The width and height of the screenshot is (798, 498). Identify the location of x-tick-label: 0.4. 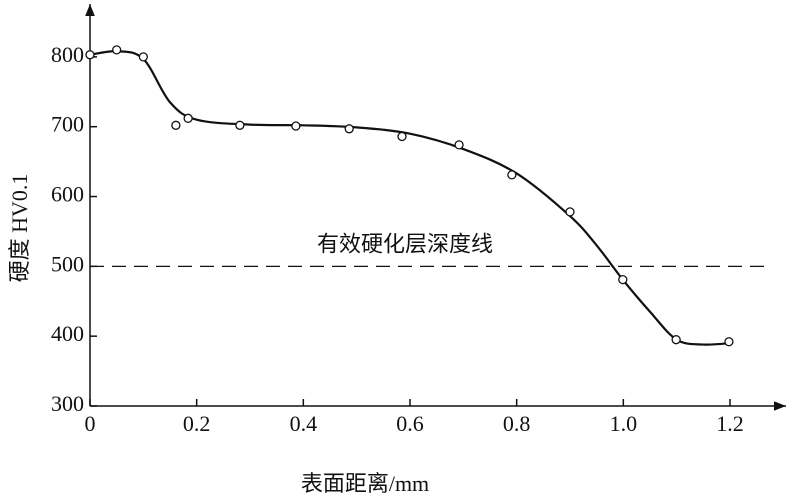
(304, 423).